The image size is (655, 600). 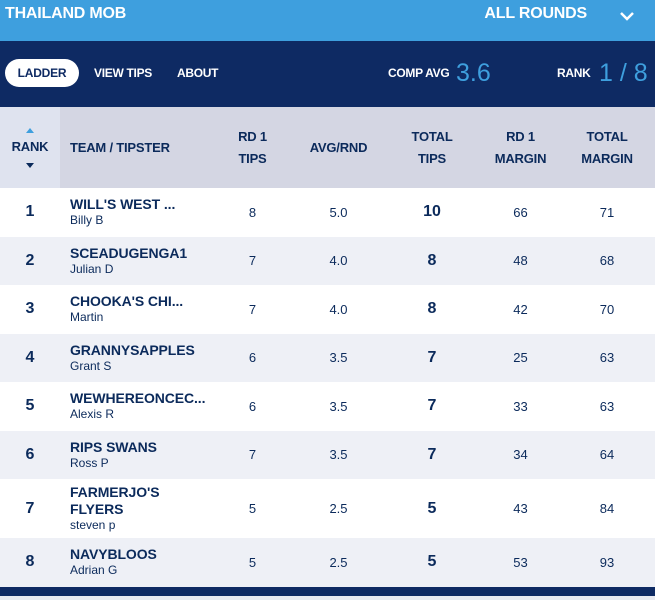 What do you see at coordinates (607, 147) in the screenshot?
I see `column-header-total-margin: TOTAL MARGIN` at bounding box center [607, 147].